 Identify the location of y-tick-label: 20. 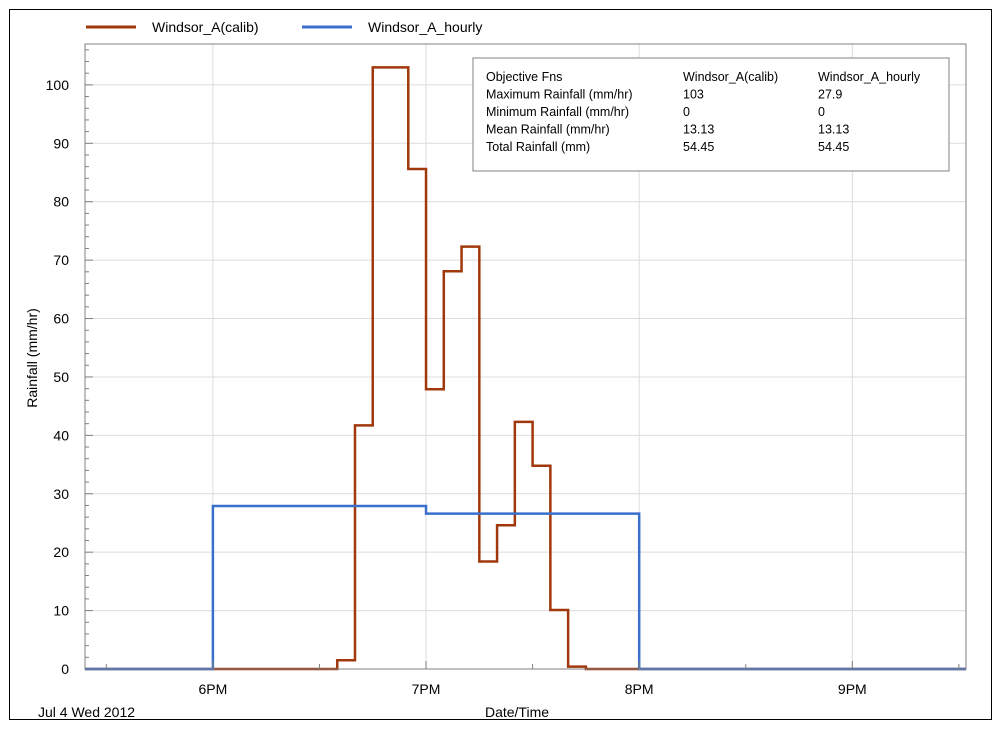
(61, 552).